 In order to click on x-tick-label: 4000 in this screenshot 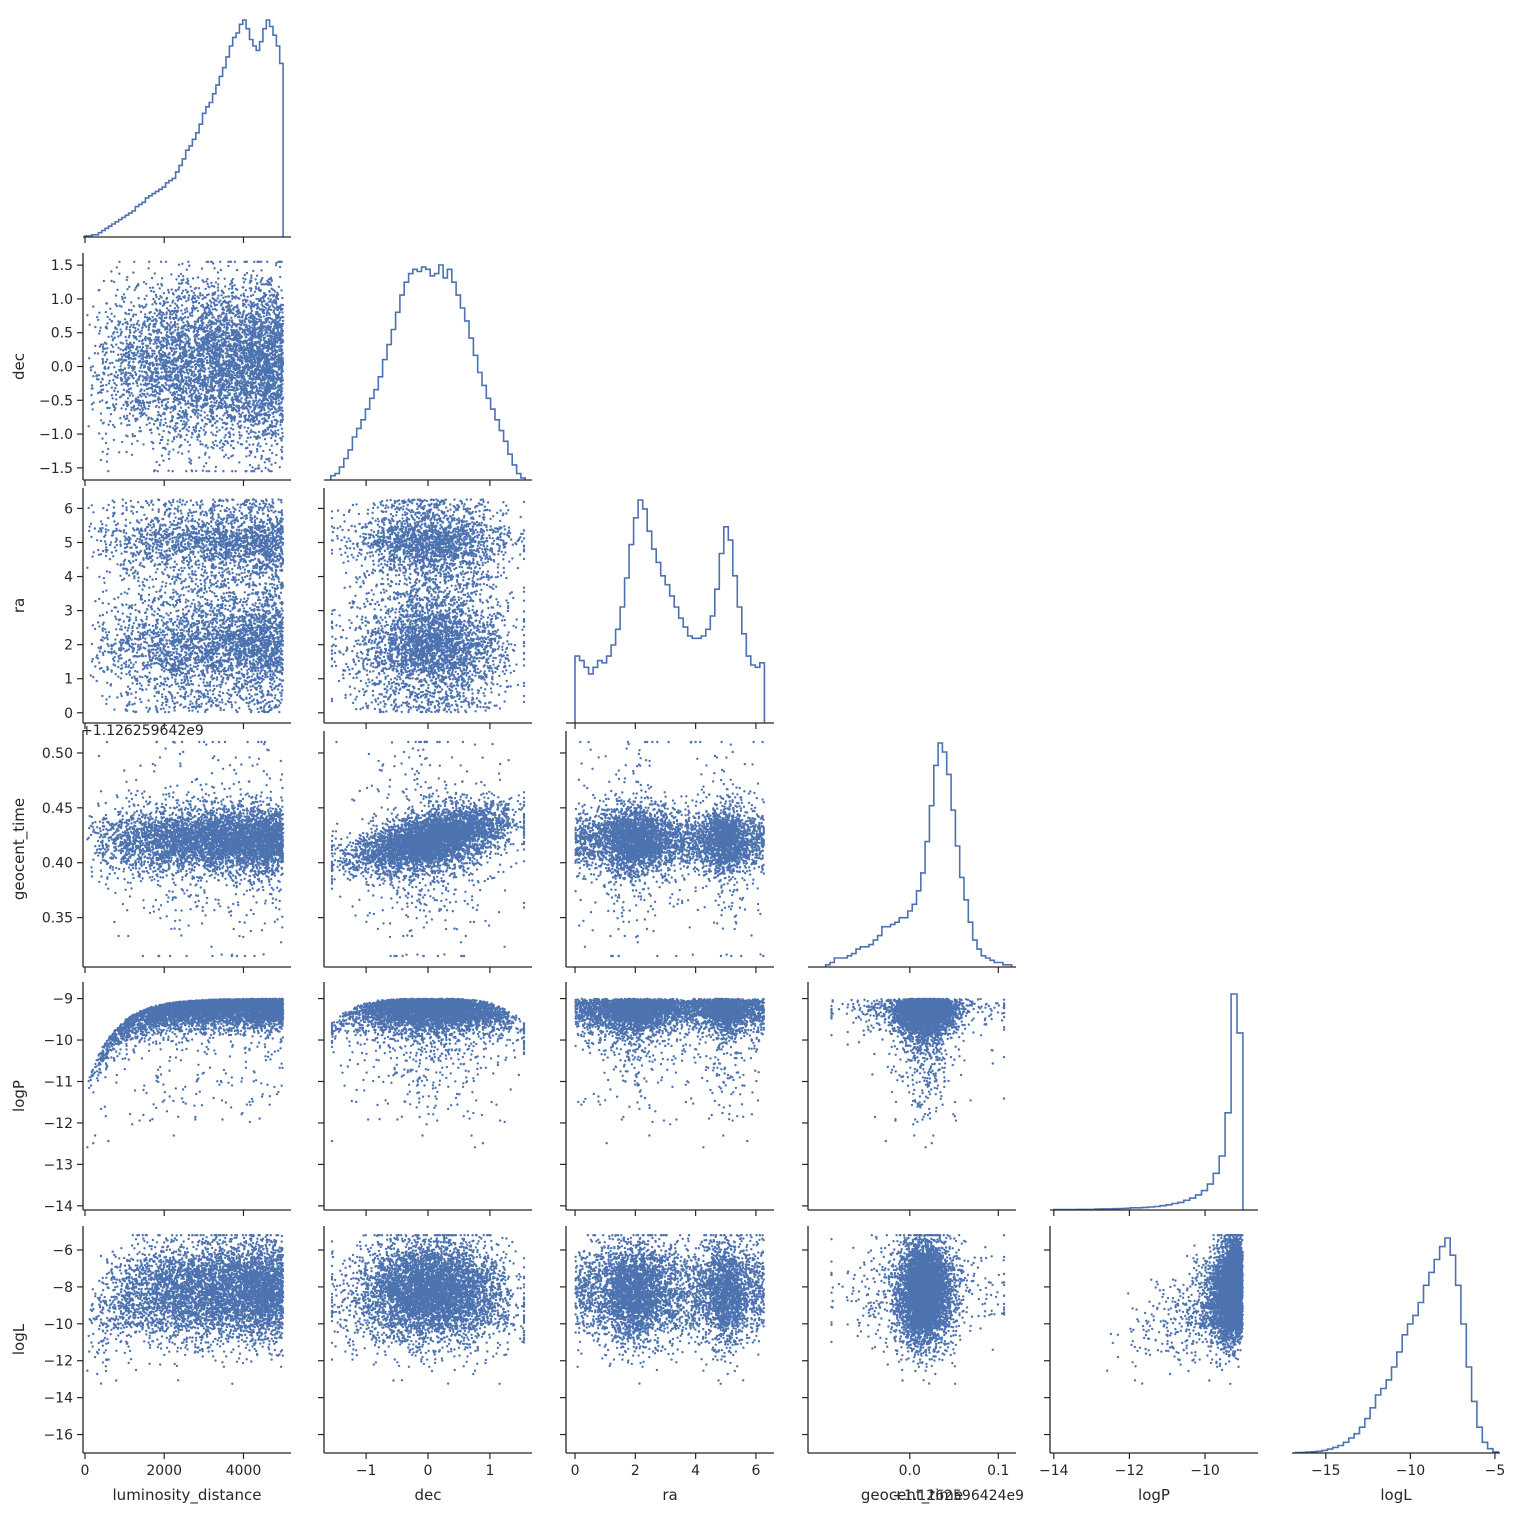, I will do `click(244, 1471)`.